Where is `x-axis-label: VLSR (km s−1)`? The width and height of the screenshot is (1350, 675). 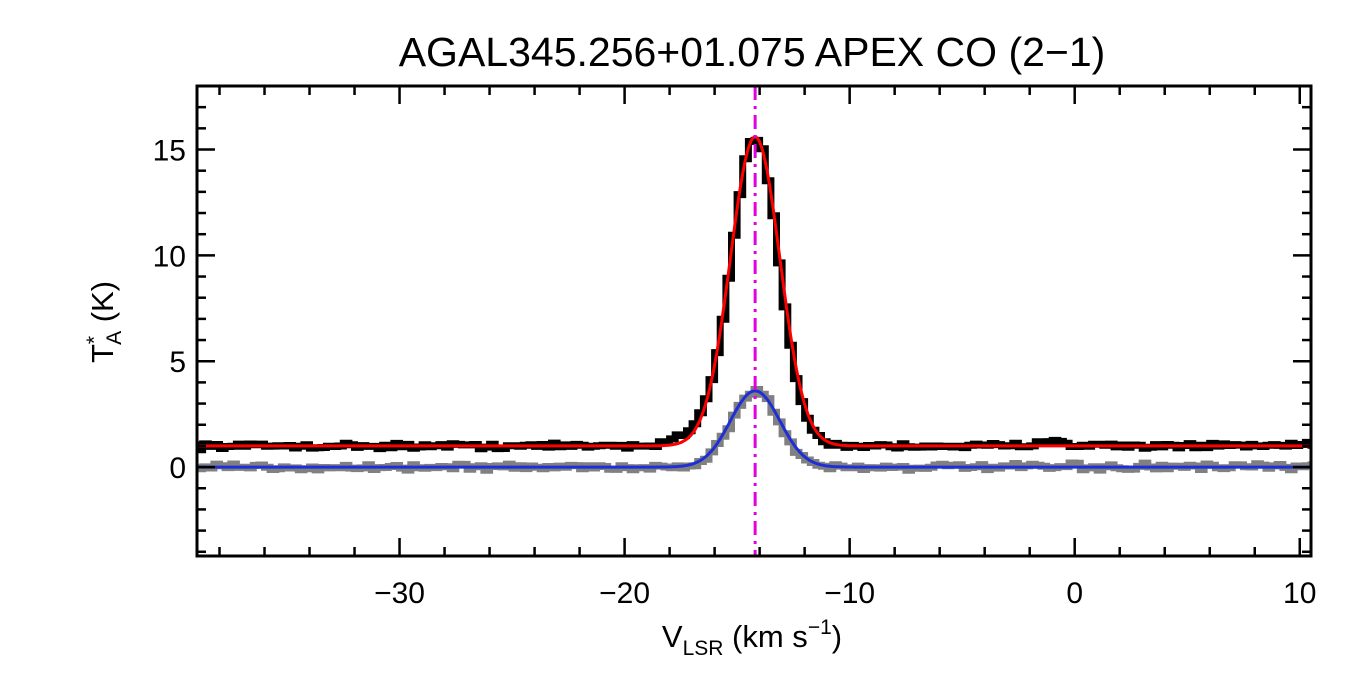
x-axis-label: VLSR (km s−1) is located at coordinates (752, 638).